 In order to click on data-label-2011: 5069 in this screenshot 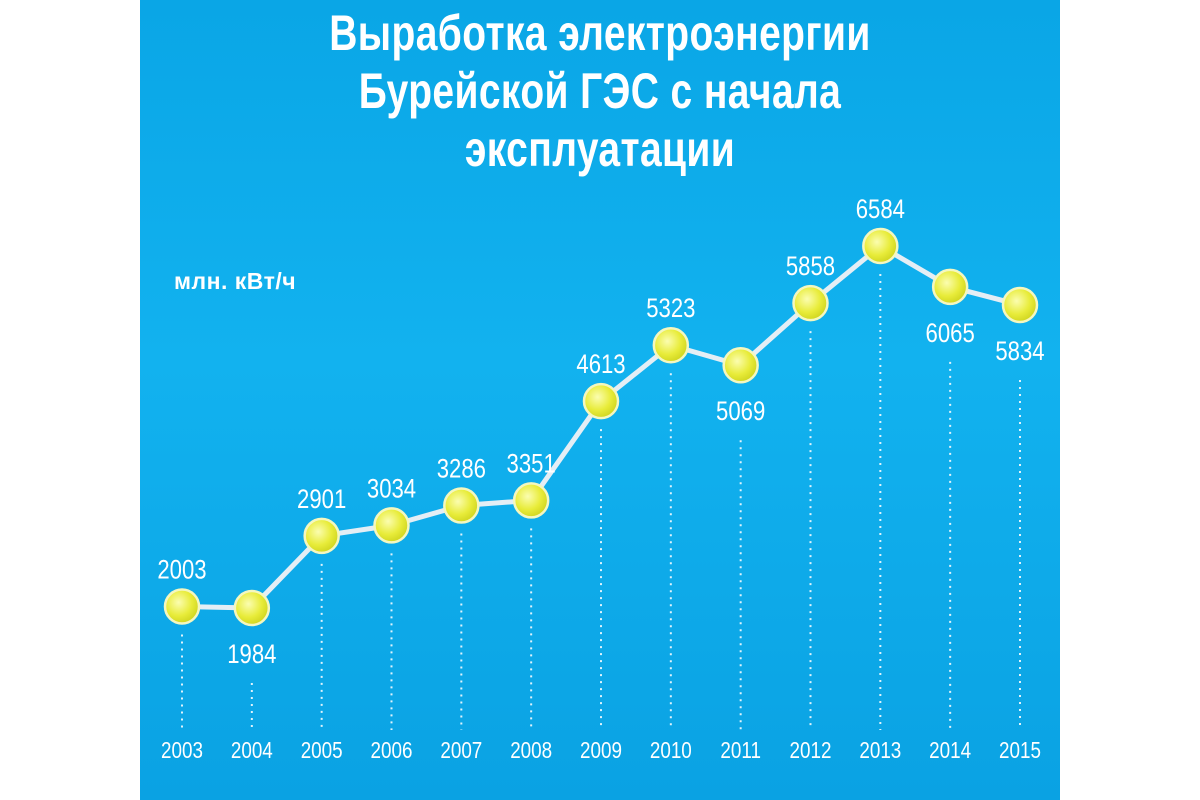, I will do `click(740, 412)`.